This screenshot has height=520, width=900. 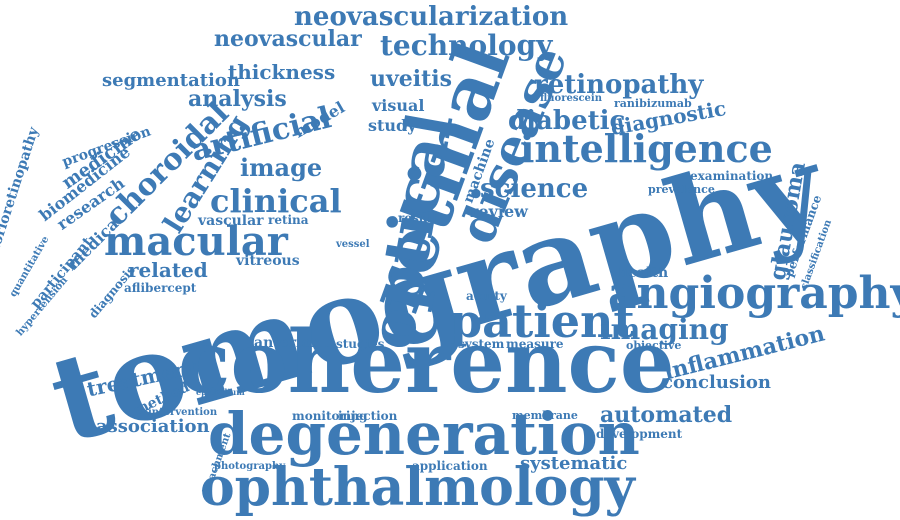 I want to click on word-technology: technology, so click(x=466, y=45).